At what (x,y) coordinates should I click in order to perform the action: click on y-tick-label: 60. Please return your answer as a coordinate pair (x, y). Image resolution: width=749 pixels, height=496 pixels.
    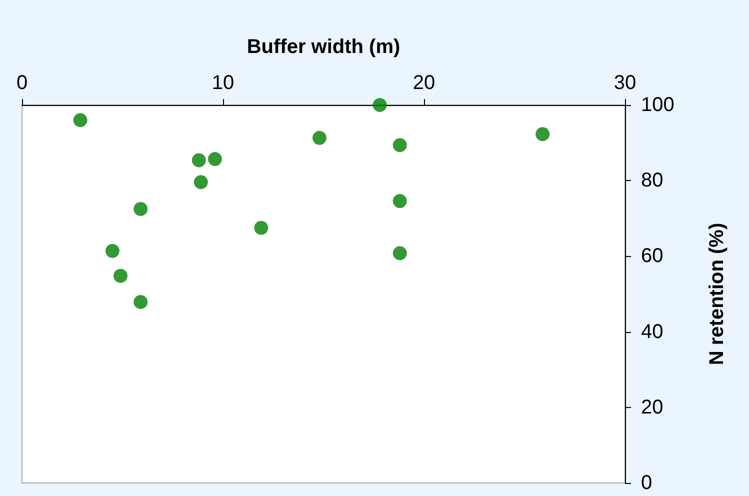
    Looking at the image, I should click on (652, 256).